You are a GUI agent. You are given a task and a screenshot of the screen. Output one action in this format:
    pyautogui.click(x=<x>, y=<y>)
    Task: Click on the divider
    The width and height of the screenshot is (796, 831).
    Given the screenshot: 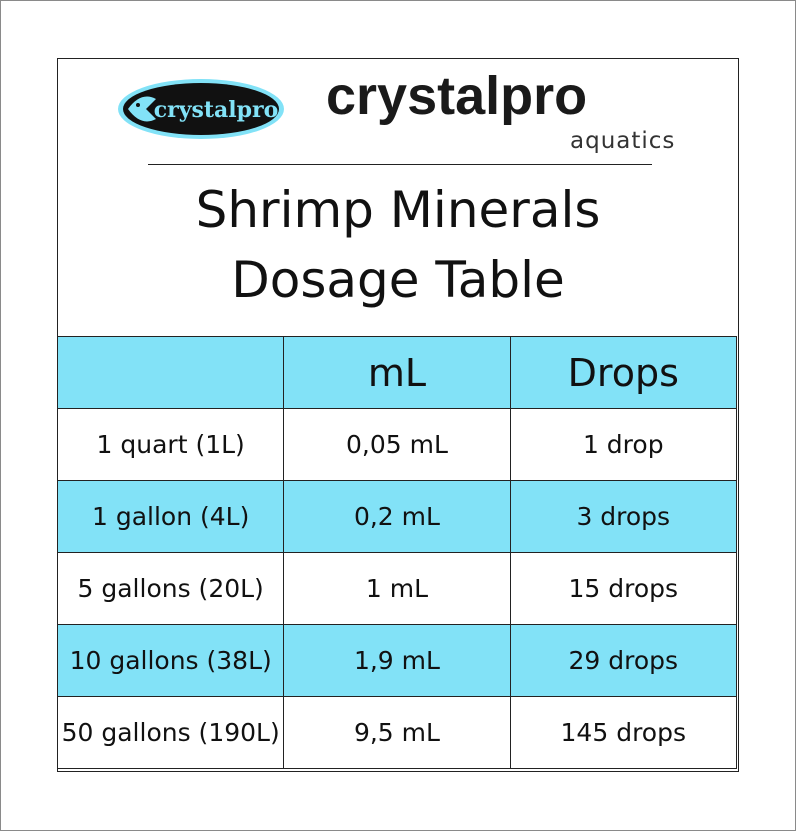 What is the action you would take?
    pyautogui.click(x=400, y=164)
    